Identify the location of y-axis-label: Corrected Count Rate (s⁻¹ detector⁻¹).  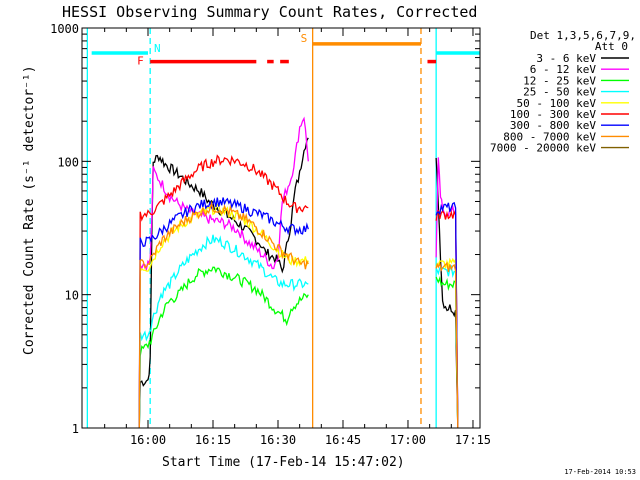
(29, 210).